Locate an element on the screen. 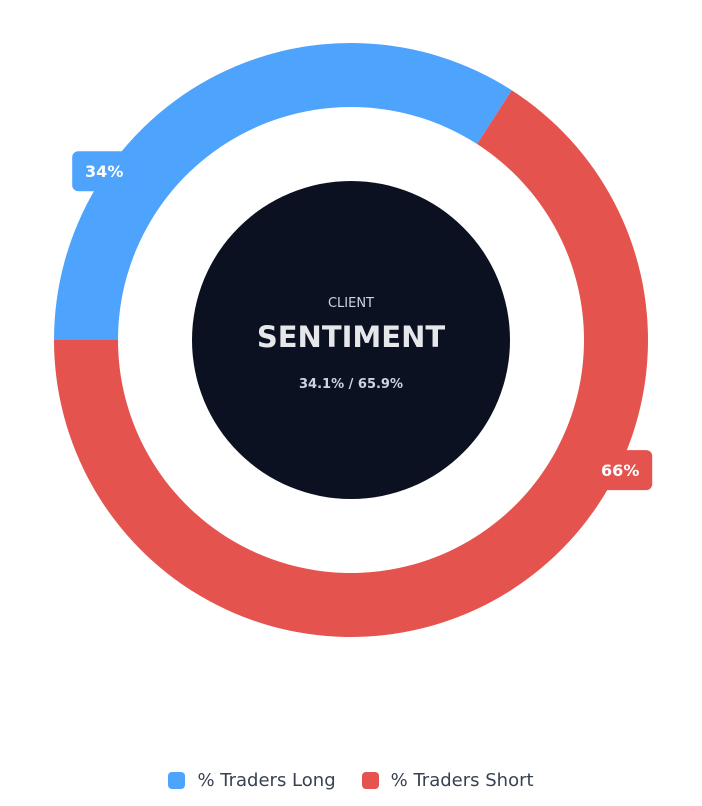 Image resolution: width=702 pixels, height=806 pixels. legend-item-long: % Traders Long is located at coordinates (252, 780).